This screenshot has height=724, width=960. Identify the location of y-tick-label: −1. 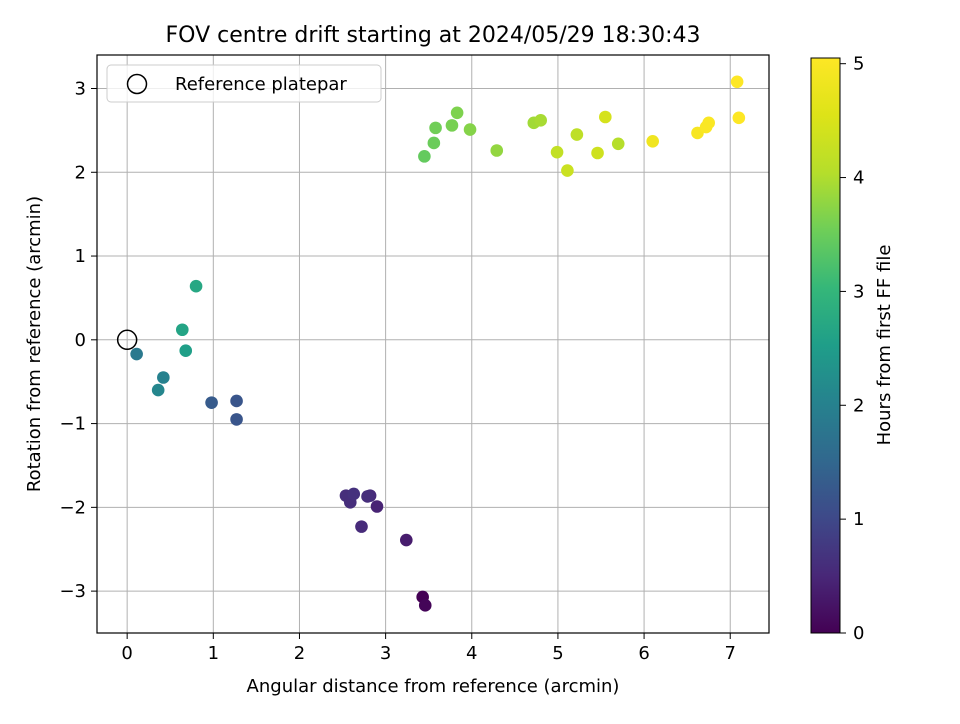
(72, 424).